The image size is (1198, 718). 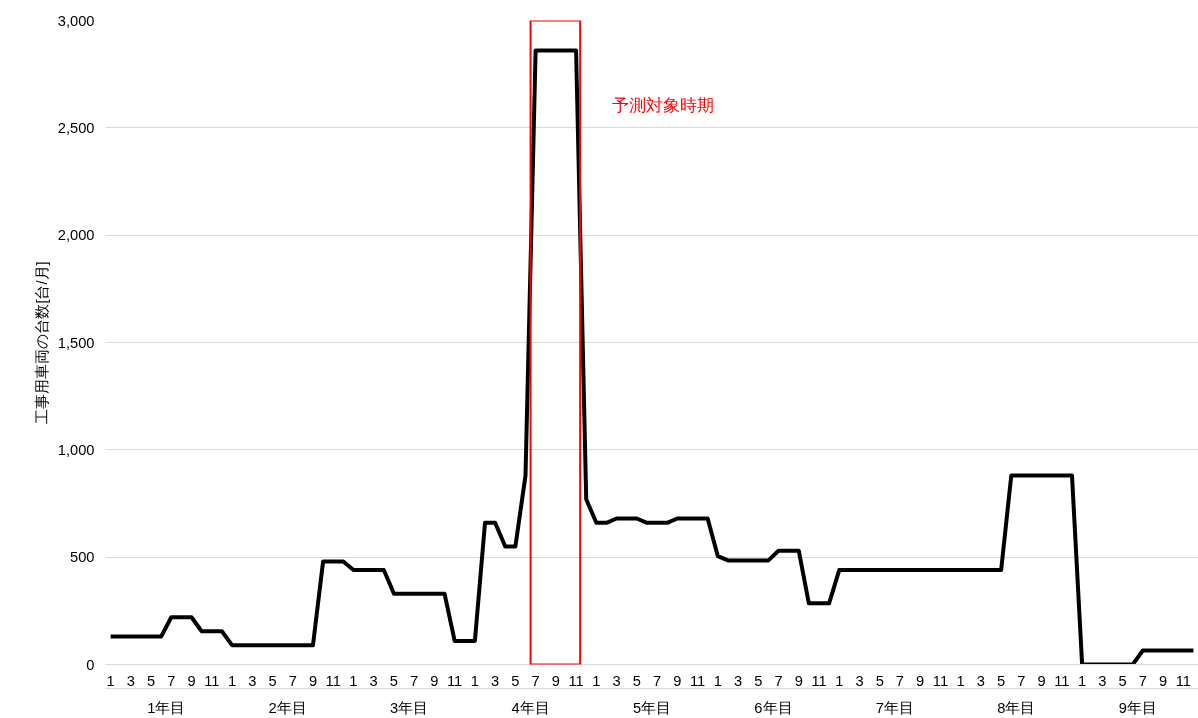 I want to click on y-tick-label: 3,000, so click(x=76, y=20).